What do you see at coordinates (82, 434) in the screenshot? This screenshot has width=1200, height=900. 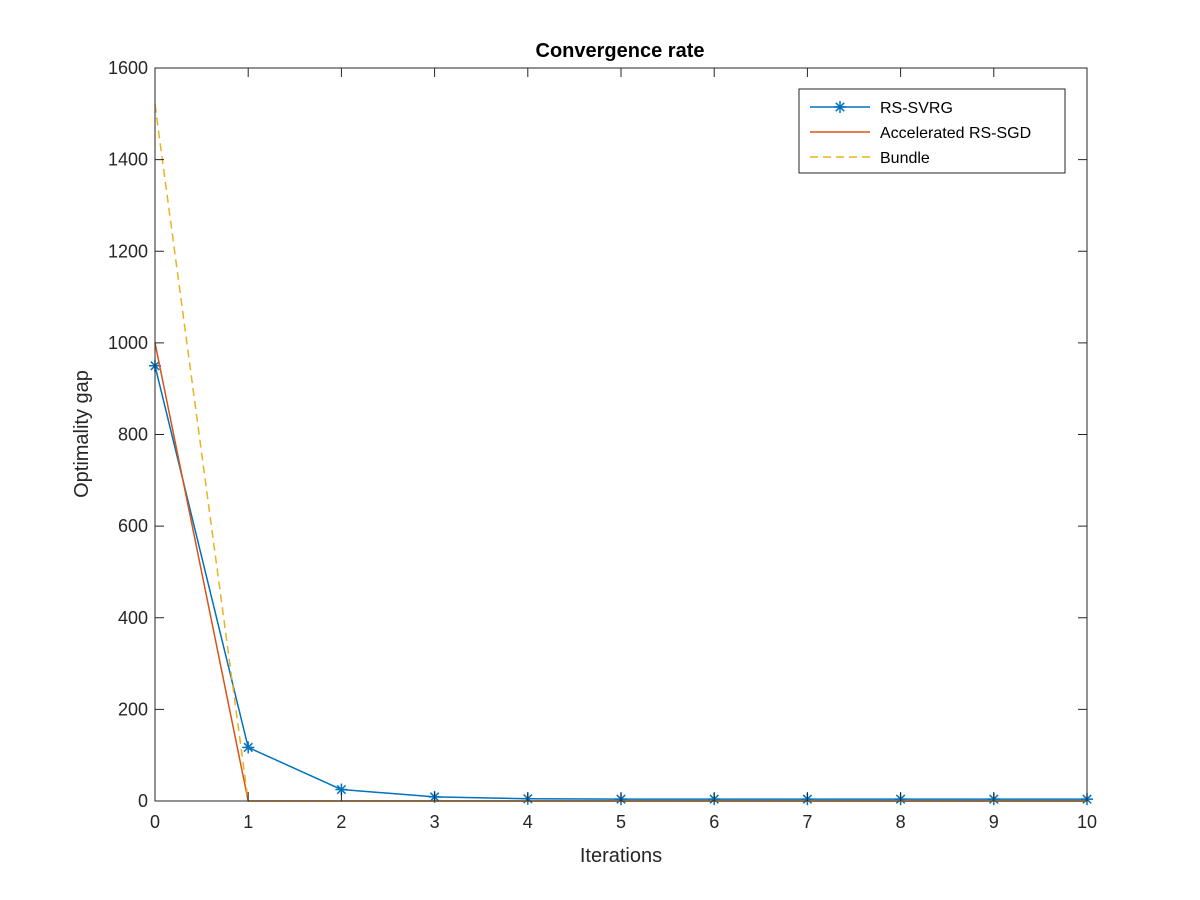 I see `y-axis-title: Optimality gap` at bounding box center [82, 434].